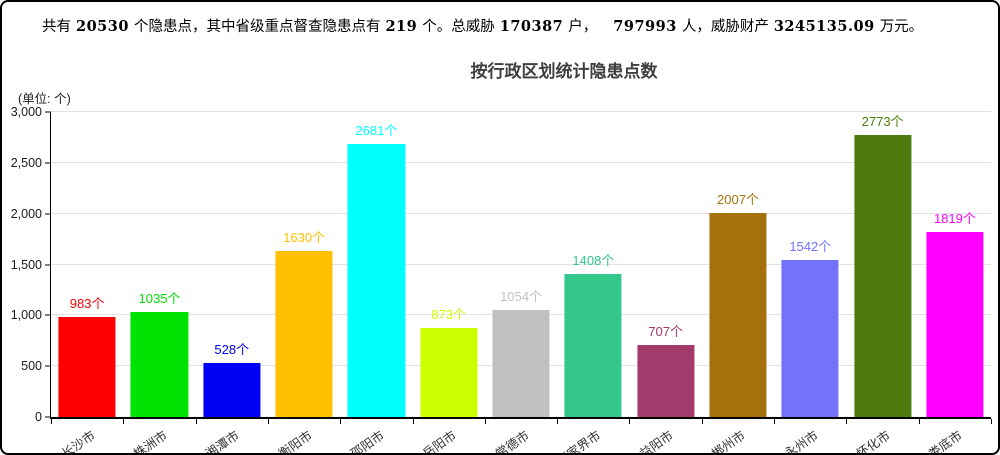 This screenshot has width=1000, height=455. Describe the element at coordinates (873, 441) in the screenshot. I see `x-axis-label: 怀化市` at that location.